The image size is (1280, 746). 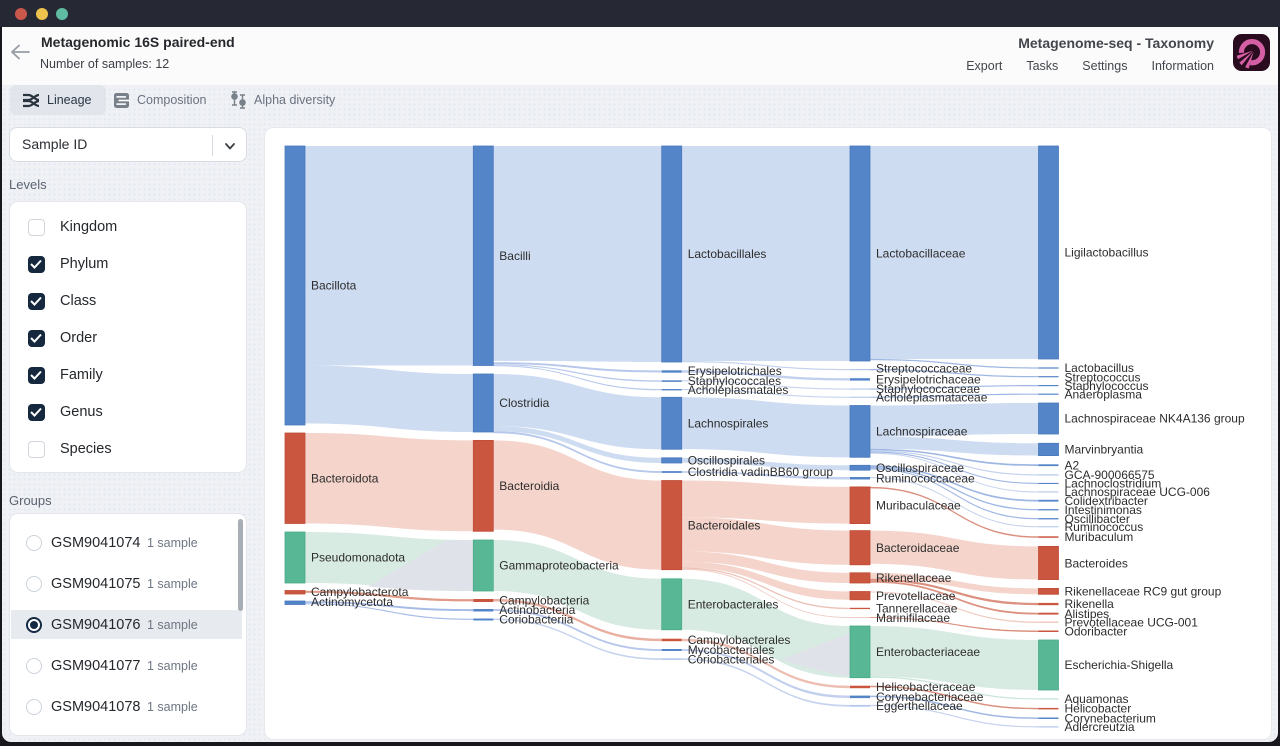 What do you see at coordinates (924, 369) in the screenshot?
I see `svg-text: Streptococcaceae` at bounding box center [924, 369].